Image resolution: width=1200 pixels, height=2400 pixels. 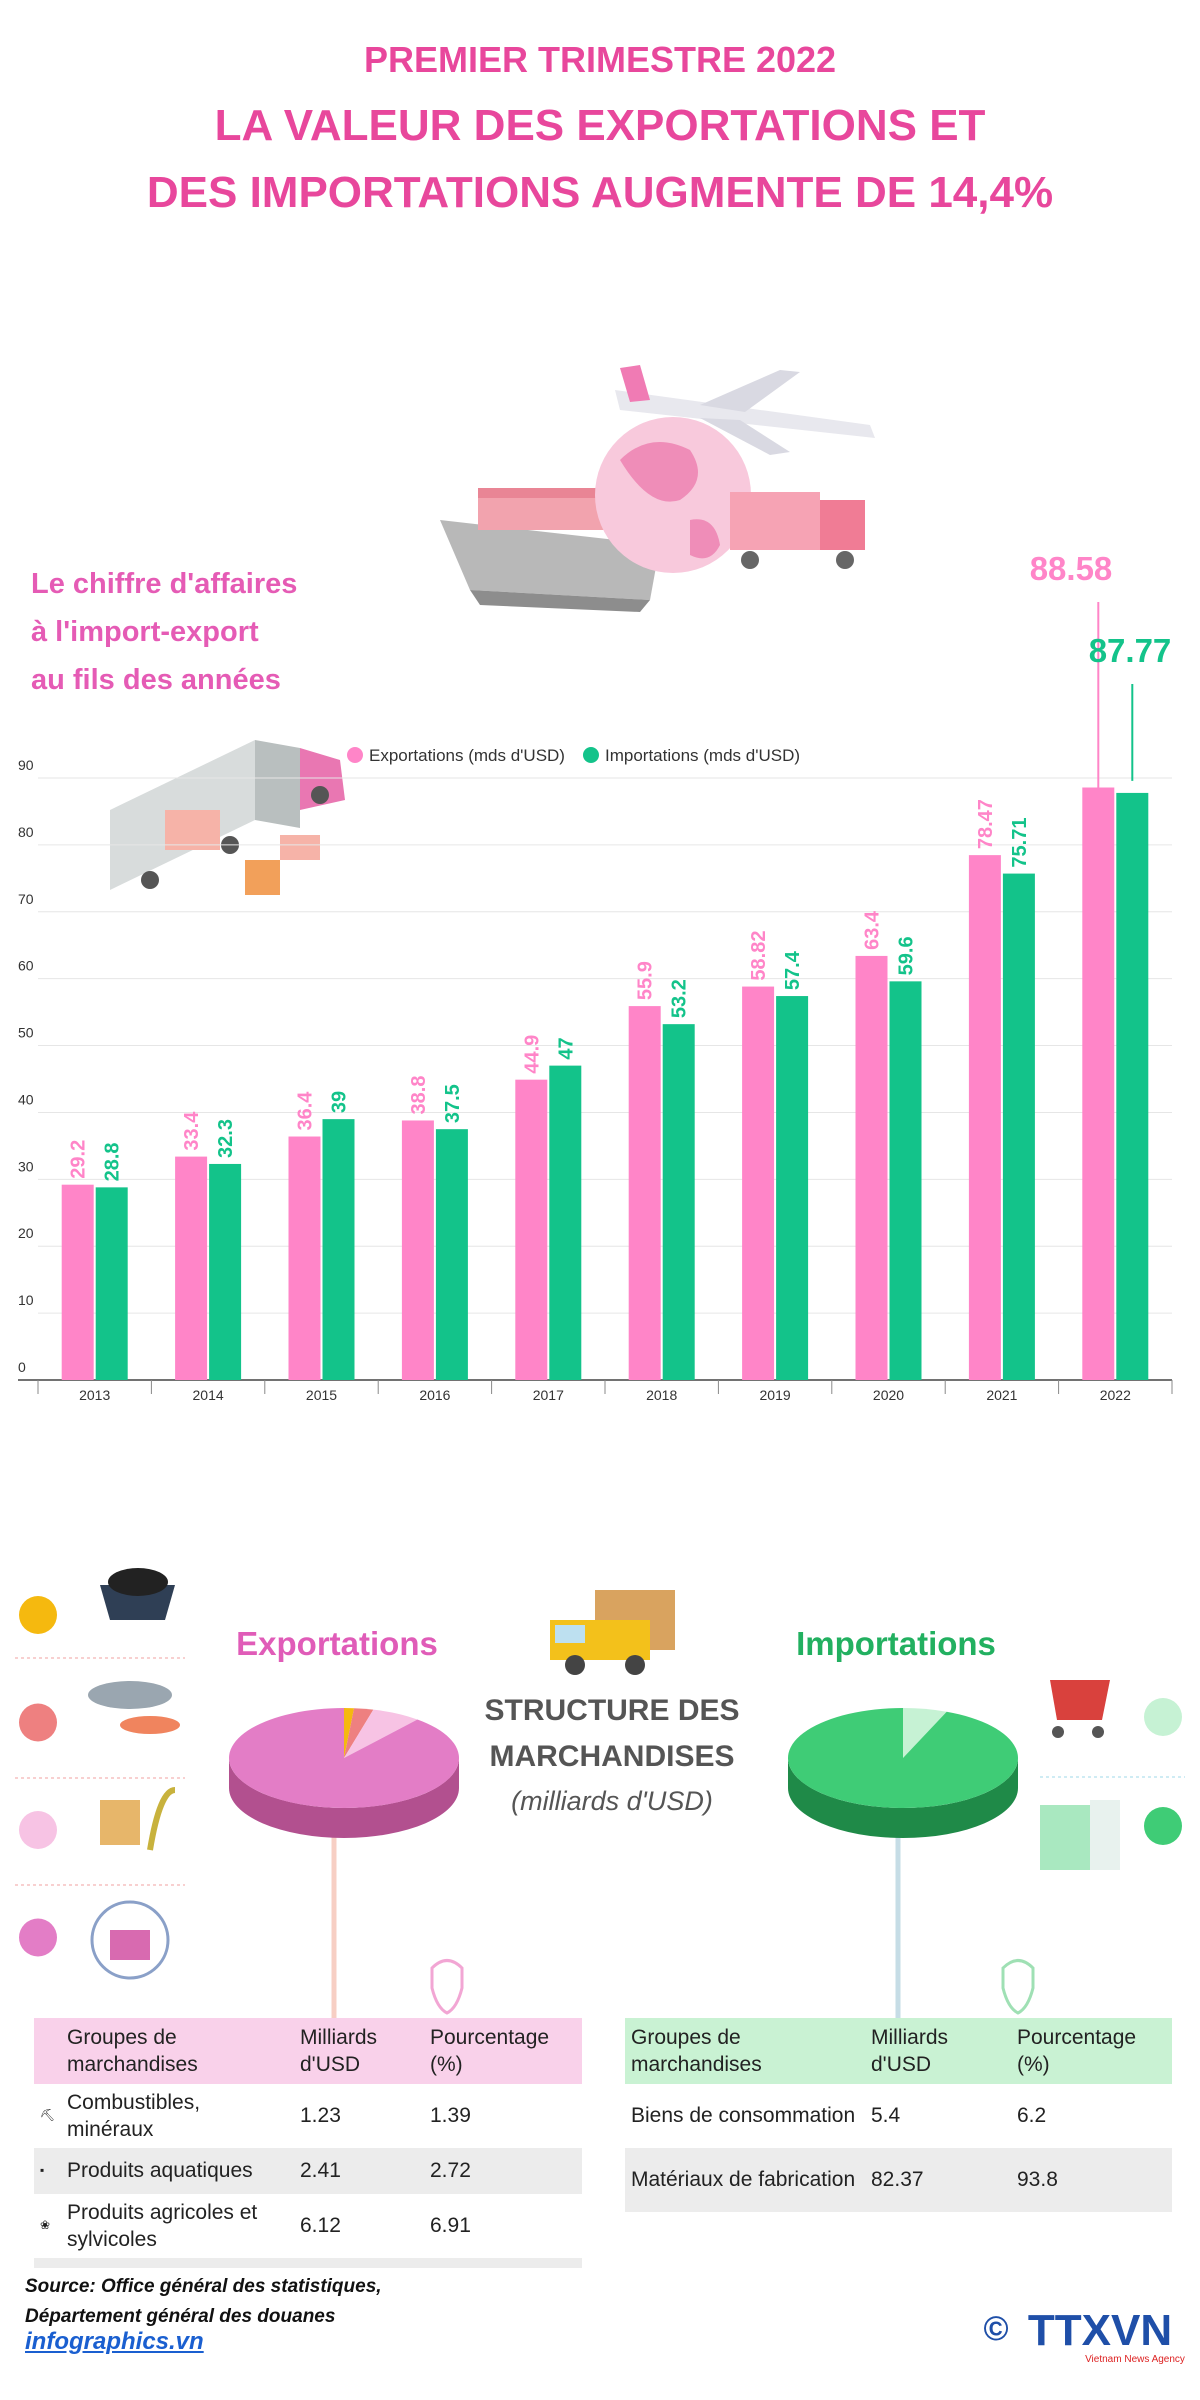 What do you see at coordinates (308, 2263) in the screenshot?
I see `table-cut-row` at bounding box center [308, 2263].